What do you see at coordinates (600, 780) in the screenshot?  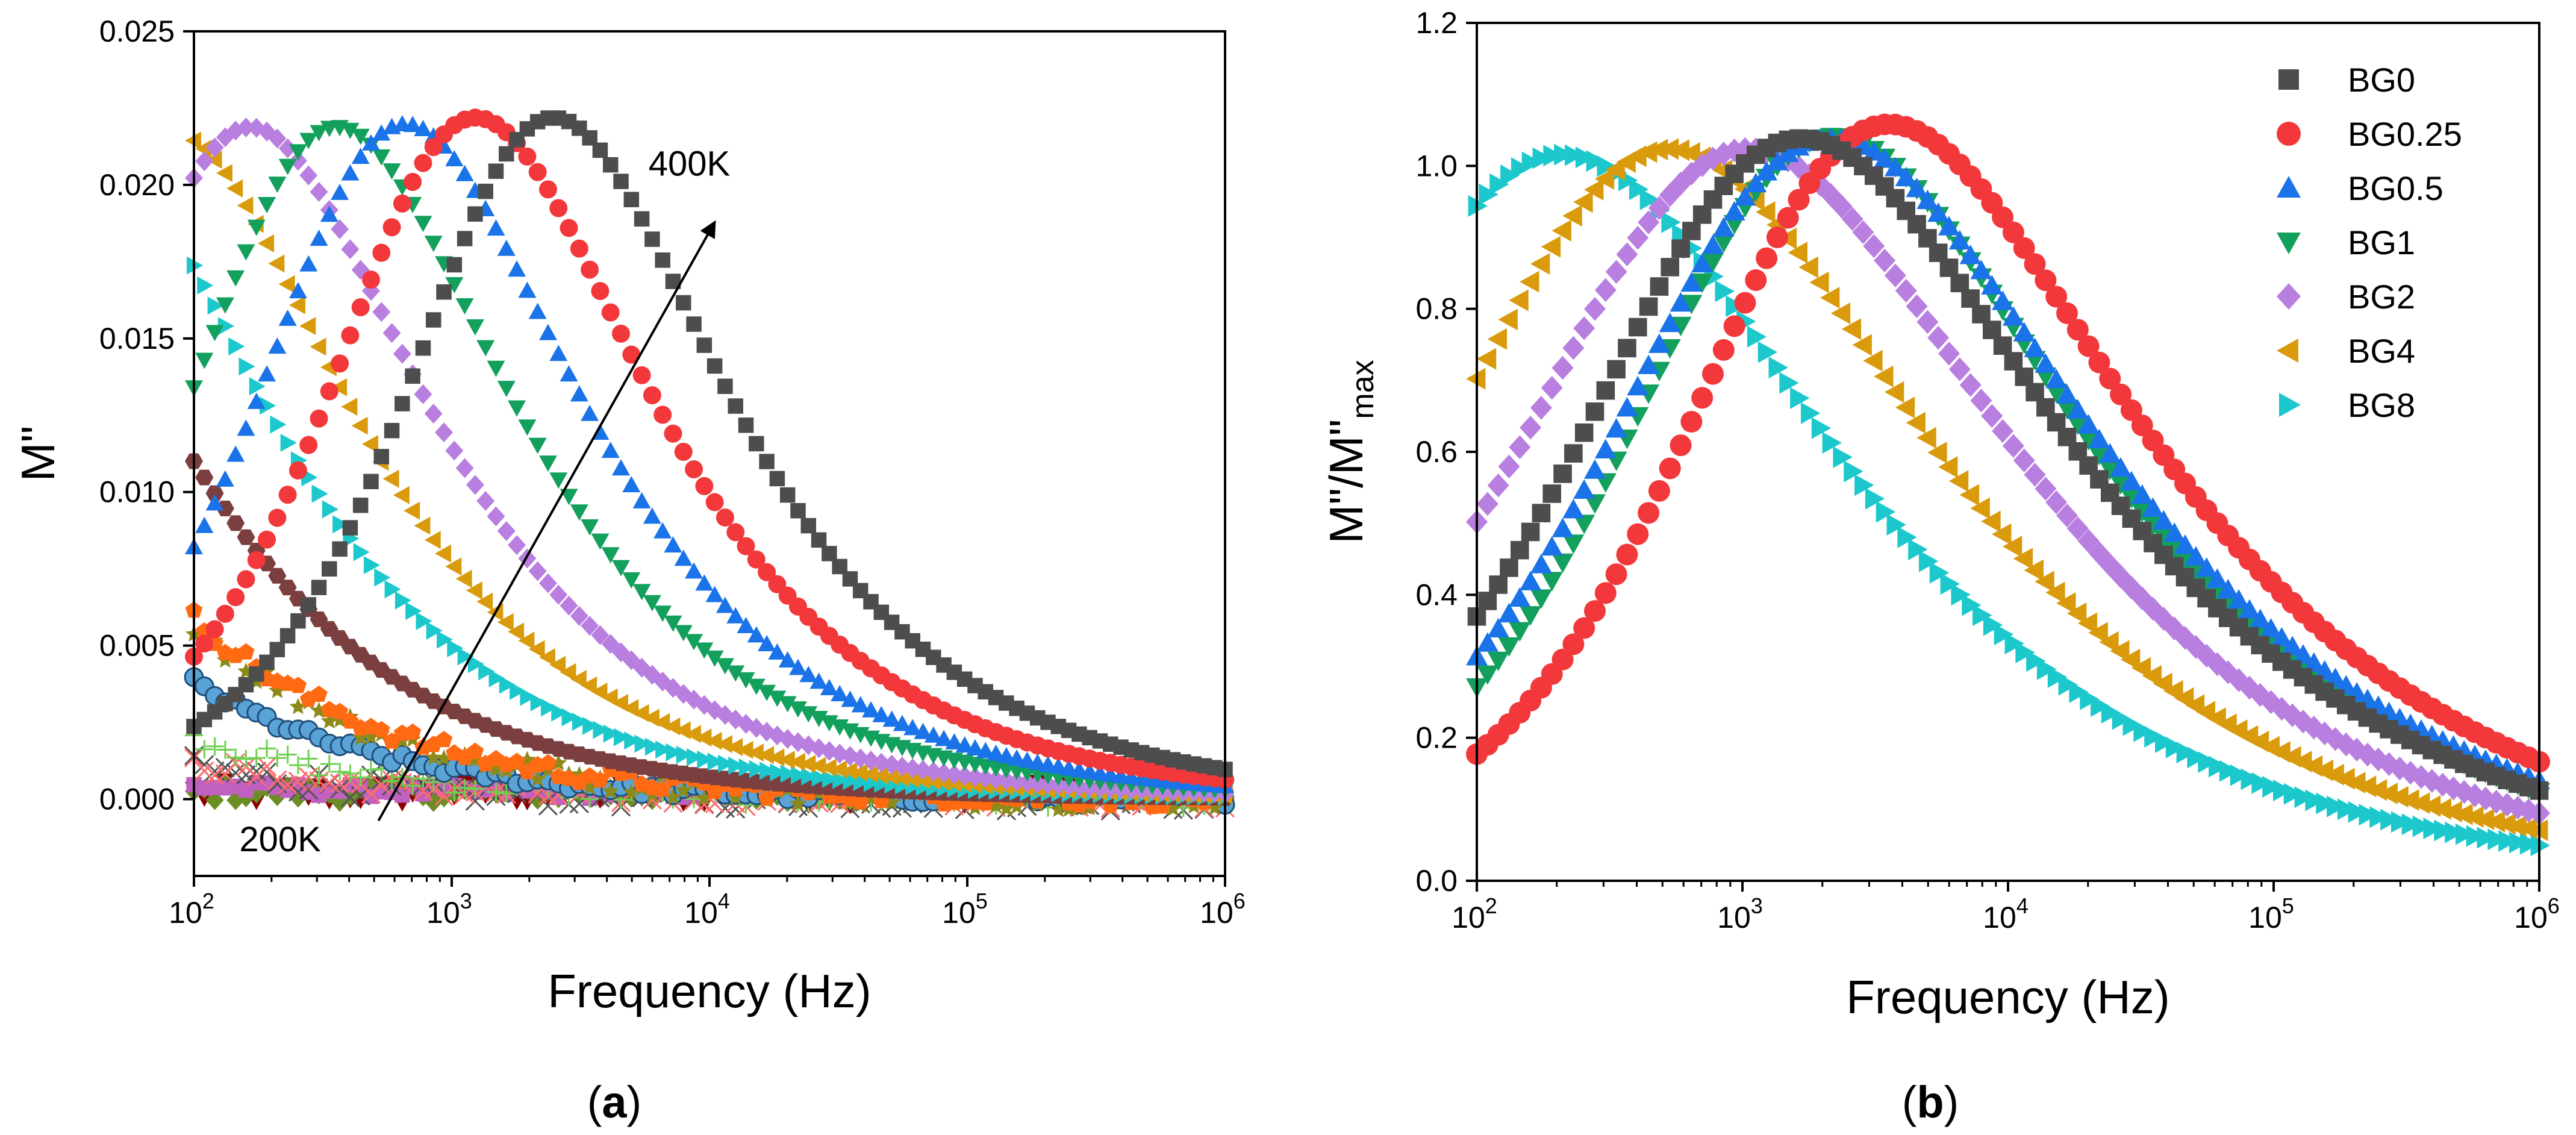 I see `320K-point` at bounding box center [600, 780].